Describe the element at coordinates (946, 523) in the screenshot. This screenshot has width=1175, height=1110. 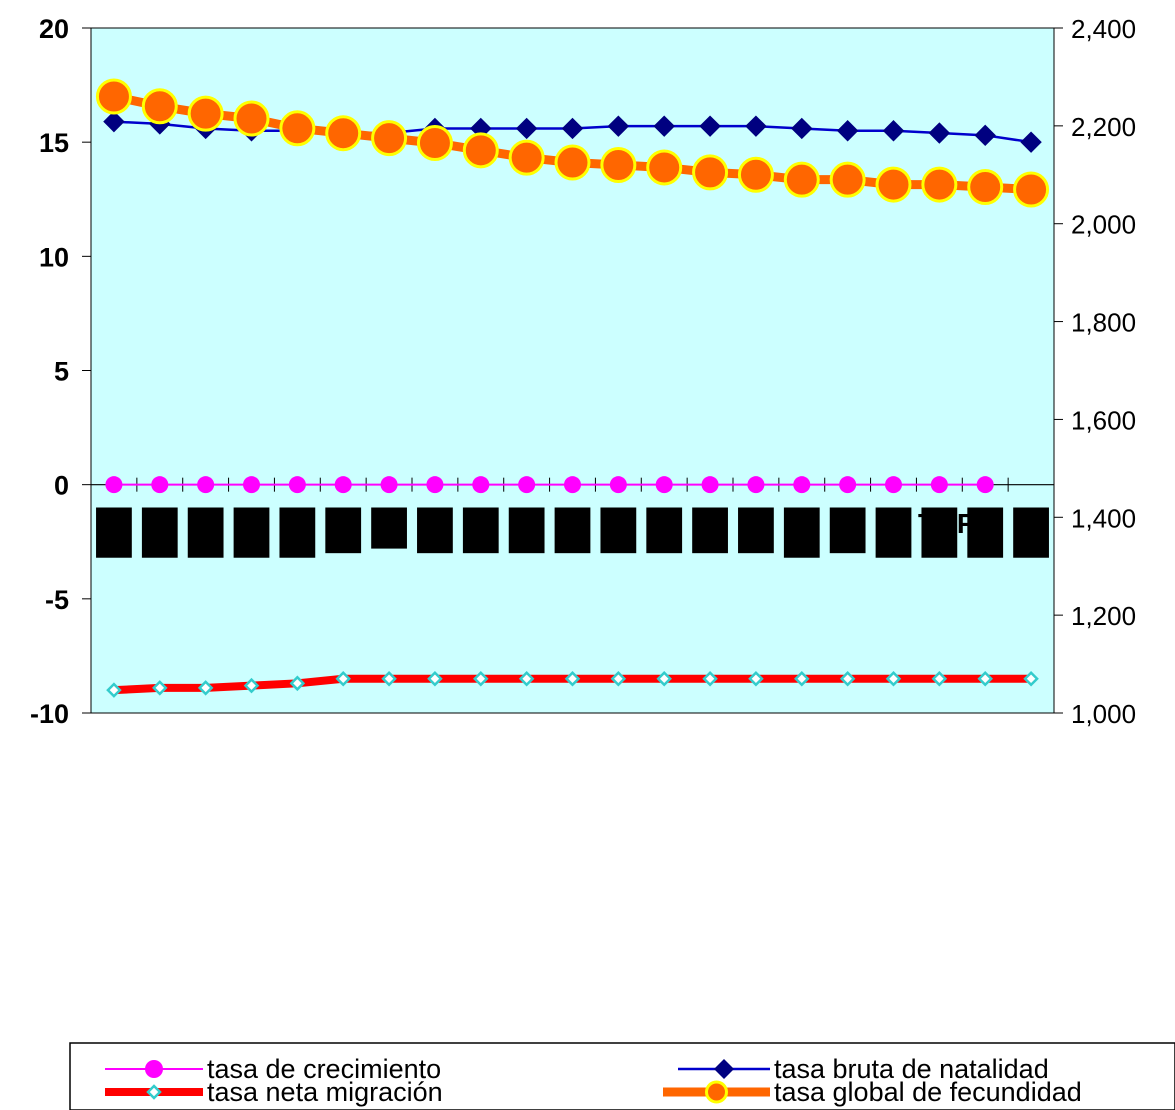
I see `annotation-tgf: TGF` at that location.